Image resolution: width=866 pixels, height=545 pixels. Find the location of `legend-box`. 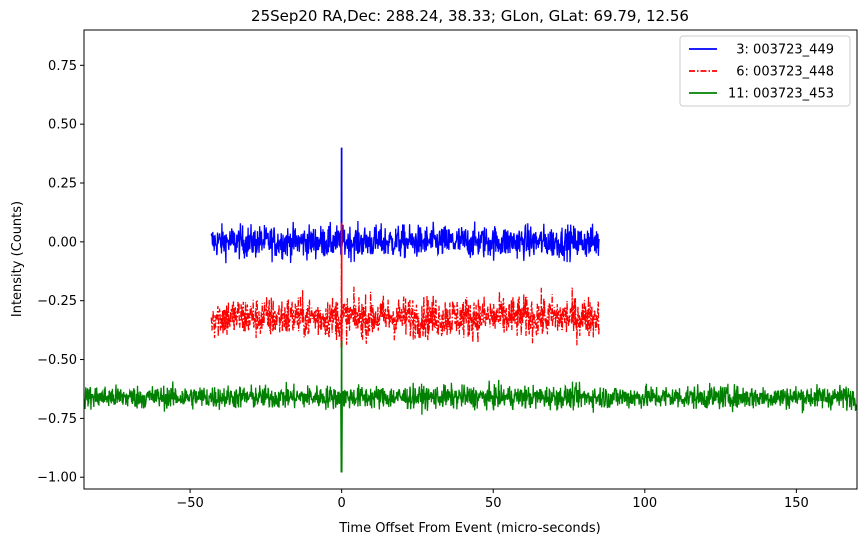

legend-box is located at coordinates (765, 71).